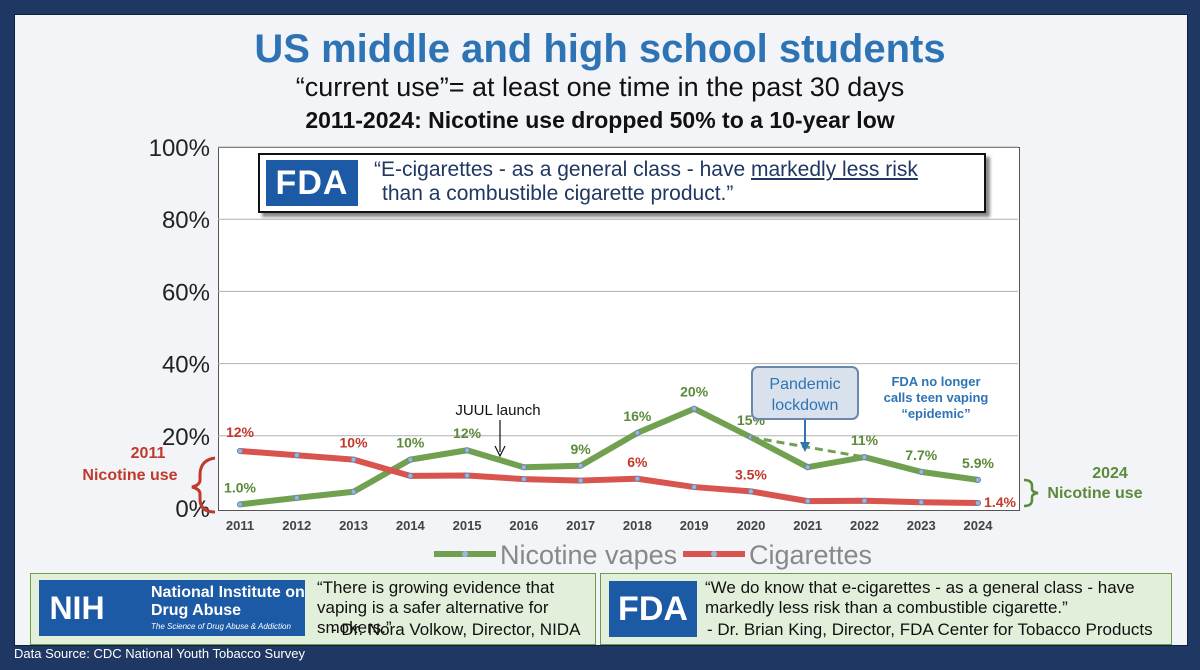 The image size is (1200, 670). What do you see at coordinates (637, 416) in the screenshot?
I see `data-label: 16%` at bounding box center [637, 416].